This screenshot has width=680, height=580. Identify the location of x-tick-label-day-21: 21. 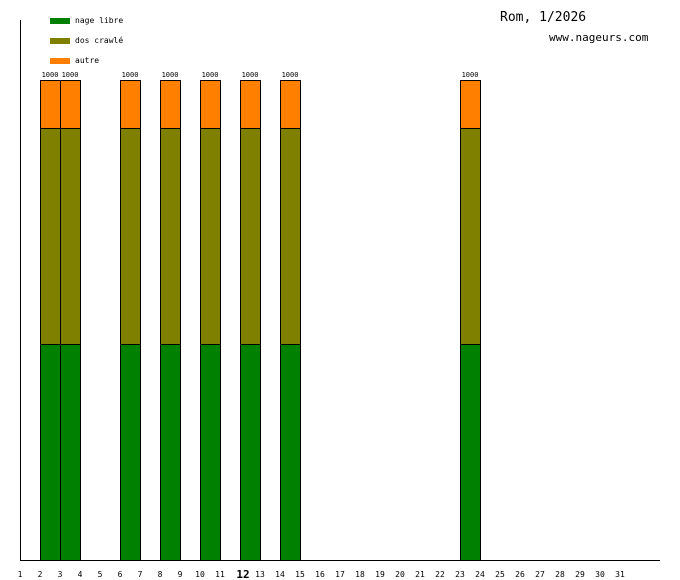
(420, 574).